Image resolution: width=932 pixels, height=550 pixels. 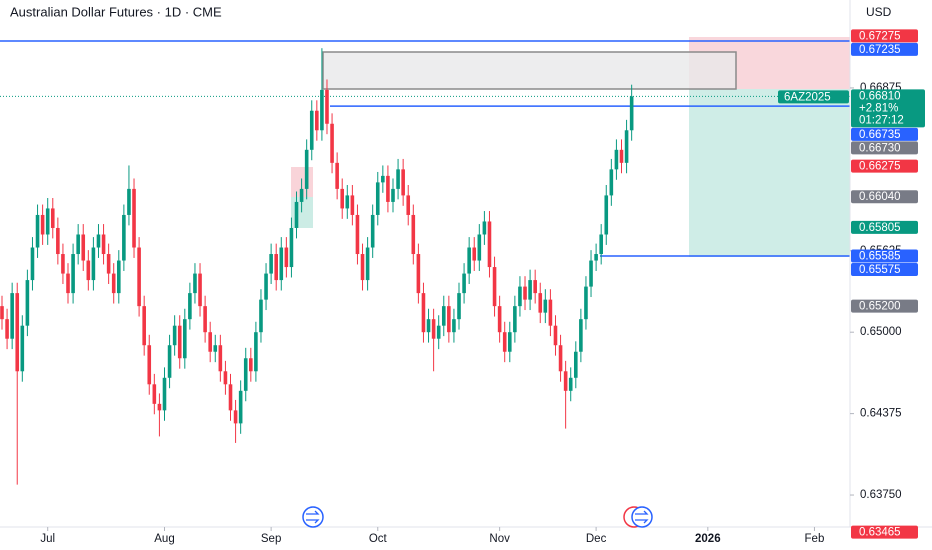 I want to click on price-tag-label: 0.63465, so click(x=880, y=533).